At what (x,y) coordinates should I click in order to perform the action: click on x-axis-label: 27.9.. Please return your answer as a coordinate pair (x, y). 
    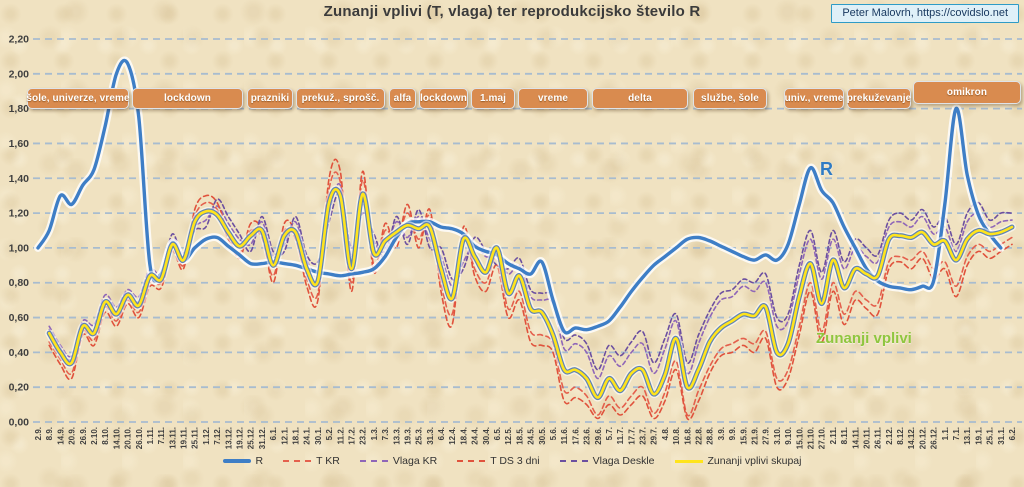
    Looking at the image, I should click on (766, 436).